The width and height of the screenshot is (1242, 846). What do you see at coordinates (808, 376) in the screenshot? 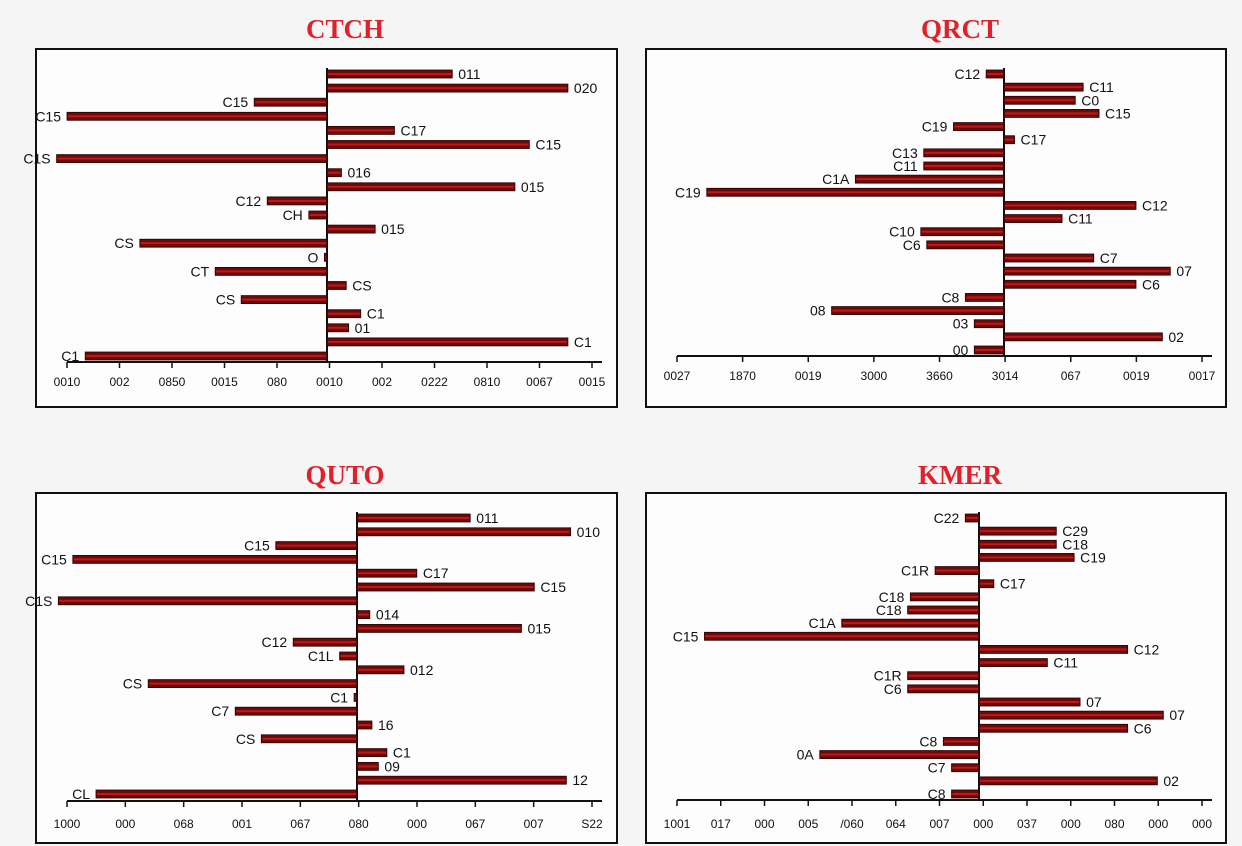
I see `x-tick-label: 0019` at bounding box center [808, 376].